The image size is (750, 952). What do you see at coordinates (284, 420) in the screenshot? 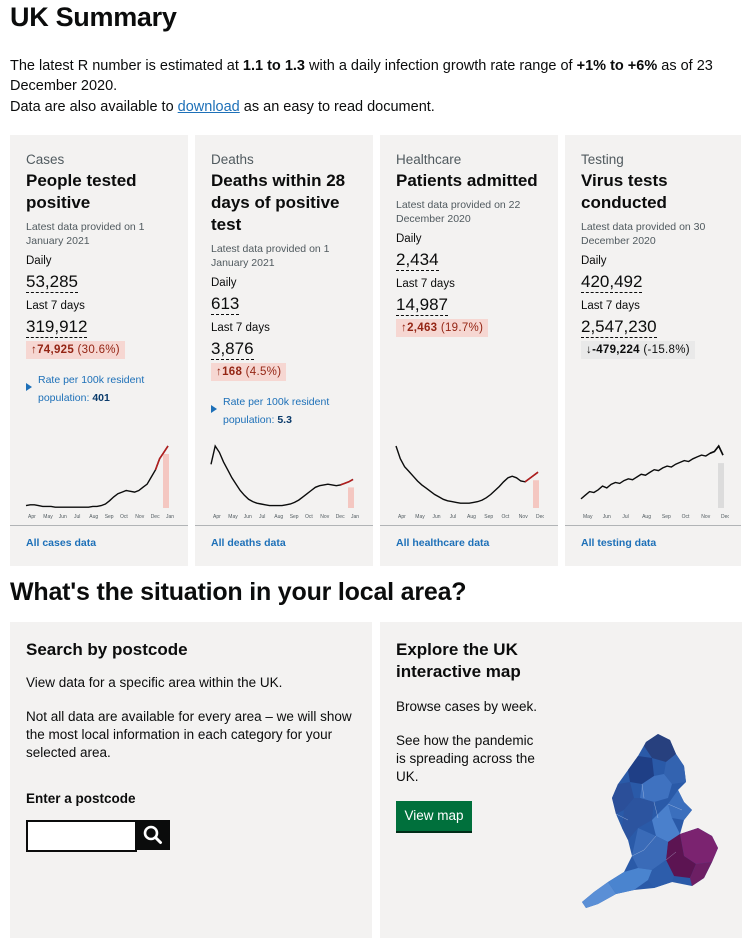
I see `rate-value: 5.3` at bounding box center [284, 420].